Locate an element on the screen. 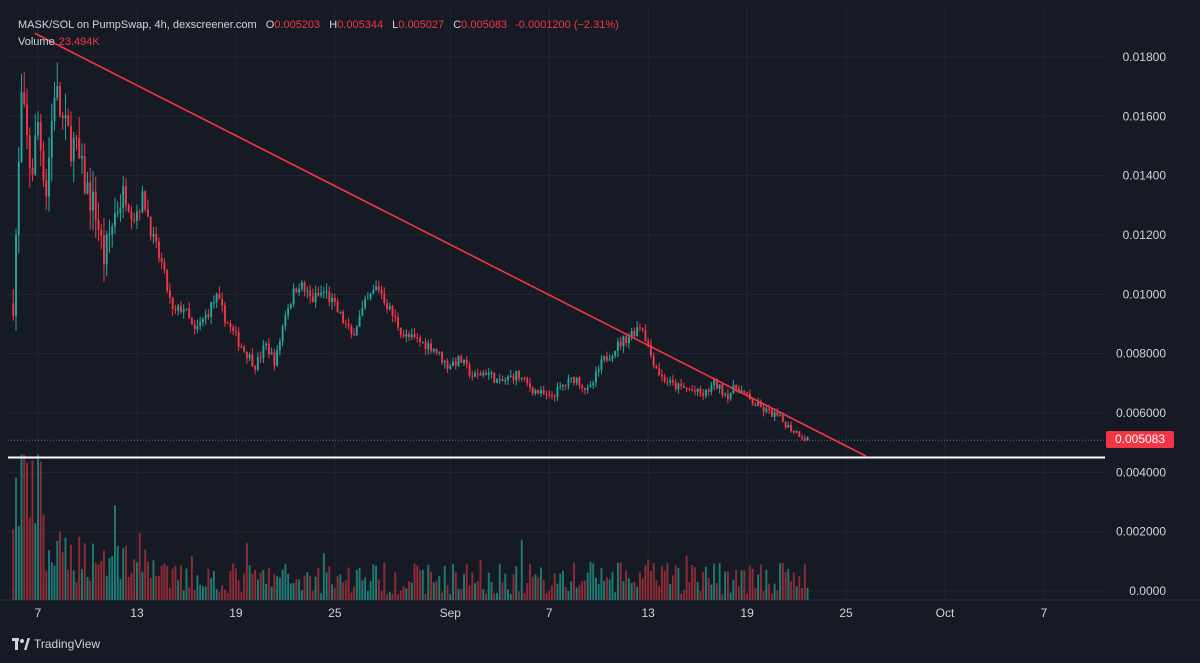 This screenshot has width=1200, height=663. price-tick-label: 0.01400 is located at coordinates (1145, 176).